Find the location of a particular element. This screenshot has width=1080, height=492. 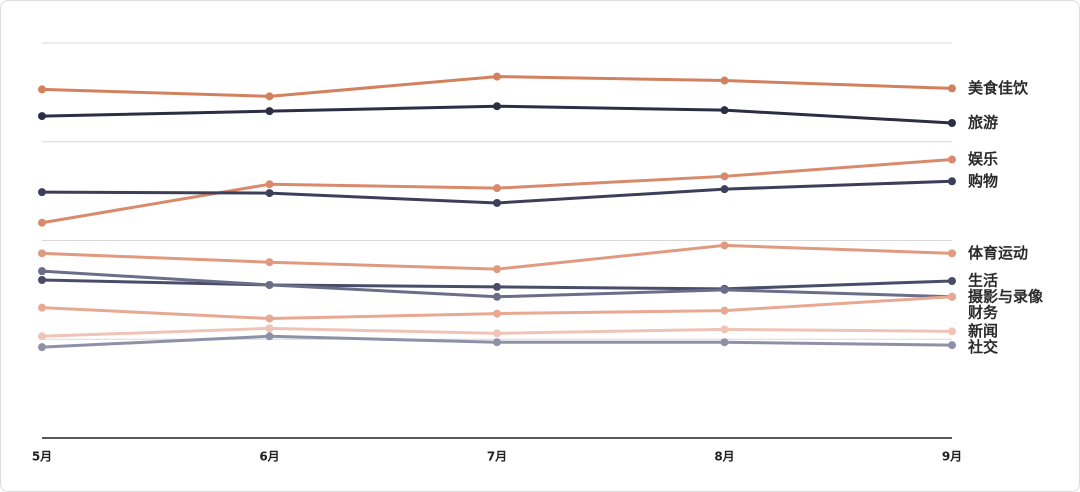

legend-label: 社交 is located at coordinates (982, 347).